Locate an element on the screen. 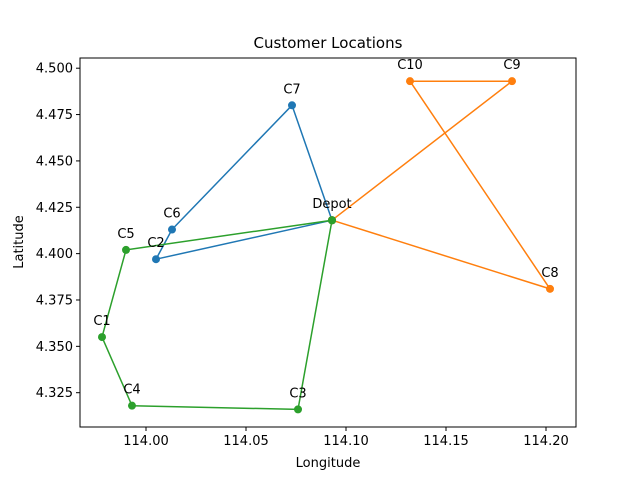 The height and width of the screenshot is (485, 640). x-tick-label: 114.10 is located at coordinates (346, 441).